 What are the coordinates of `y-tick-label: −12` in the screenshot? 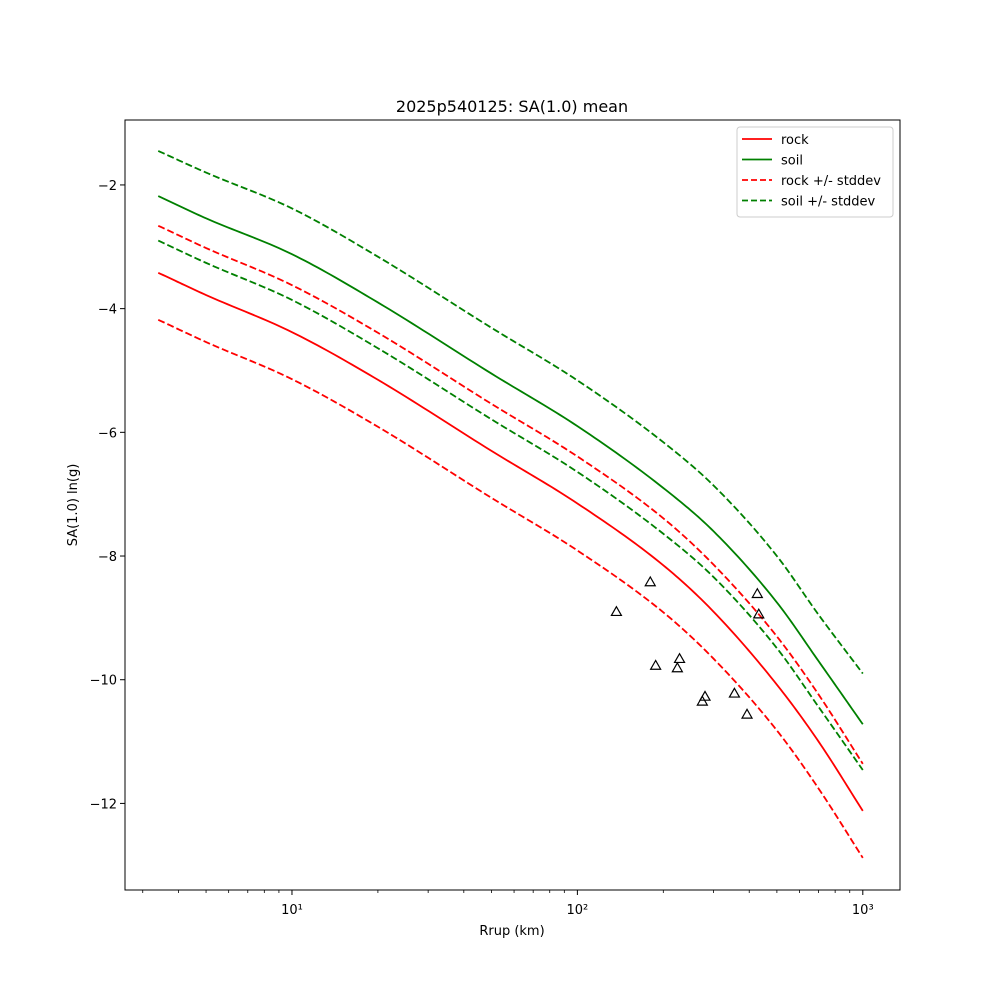 It's located at (103, 804).